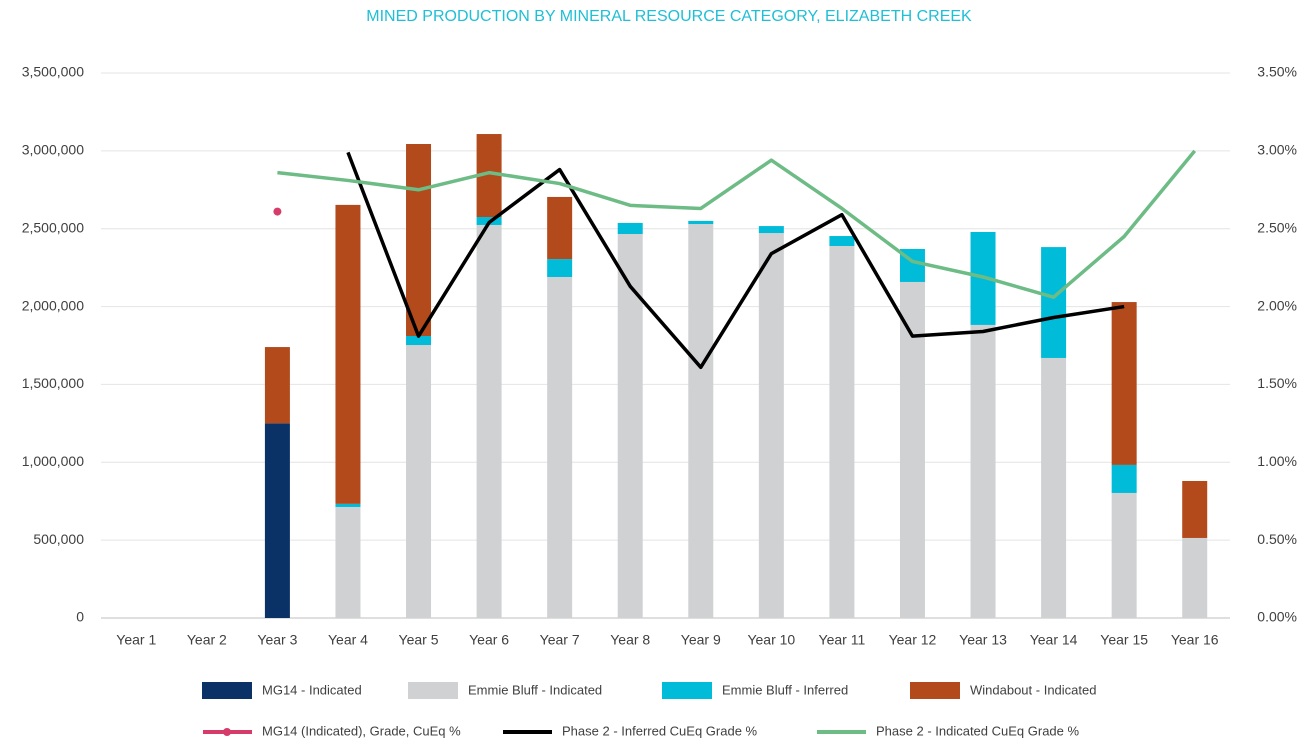 This screenshot has width=1310, height=744. Describe the element at coordinates (1124, 640) in the screenshot. I see `x-tick-label: Year 15` at that location.